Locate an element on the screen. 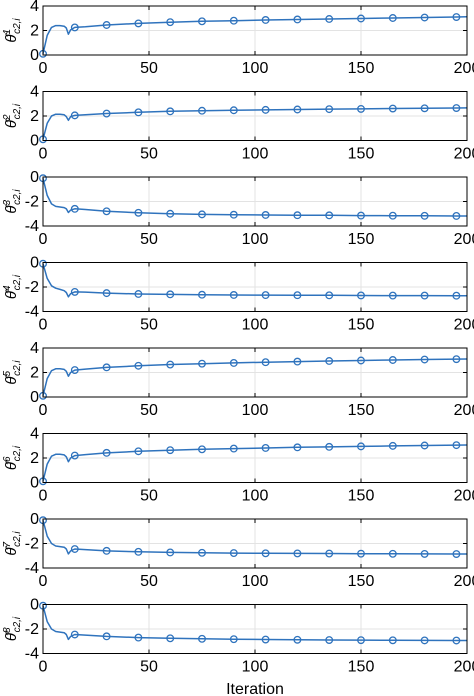 The width and height of the screenshot is (474, 696). panel-2: 024050100150200θ̂2c2,i is located at coordinates (238, 123).